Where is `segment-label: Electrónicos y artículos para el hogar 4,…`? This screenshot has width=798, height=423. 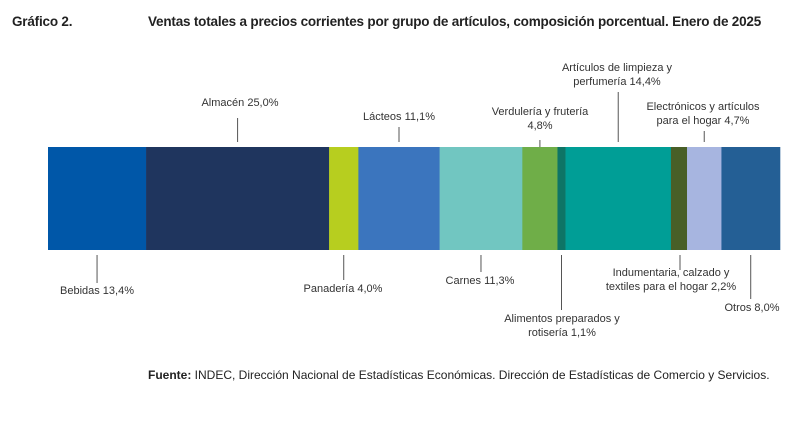 segment-label: Electrónicos y artículos para el hogar 4,… is located at coordinates (703, 114).